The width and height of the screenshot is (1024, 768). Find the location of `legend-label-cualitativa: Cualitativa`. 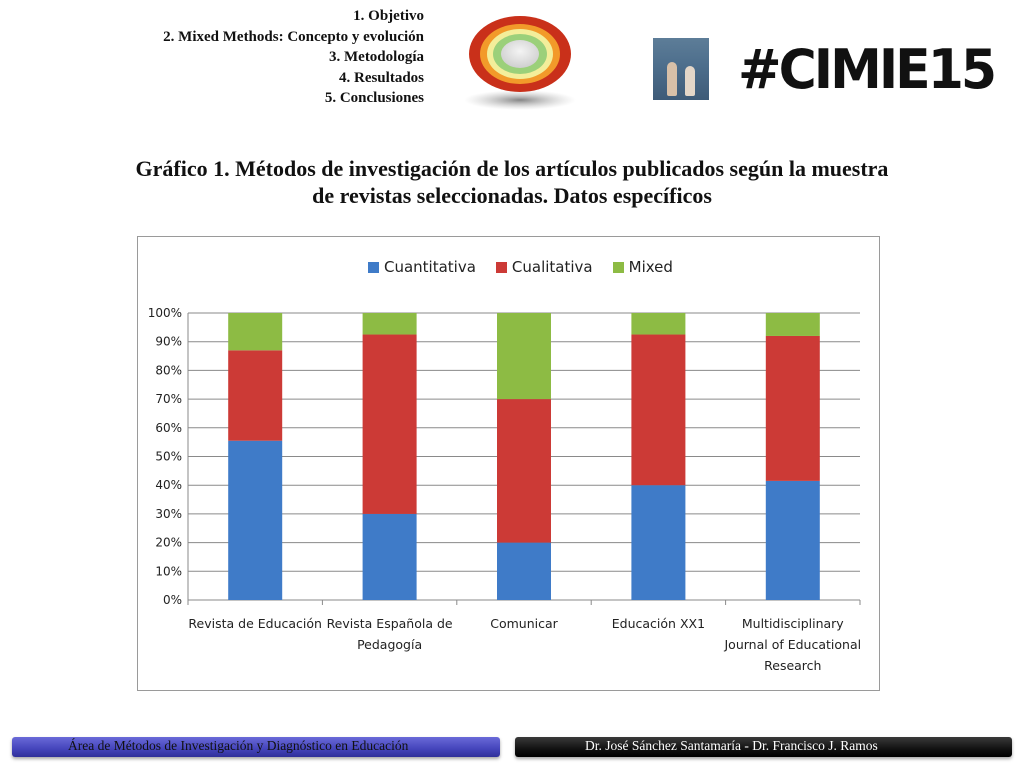

legend-label-cualitativa: Cualitativa is located at coordinates (552, 267).